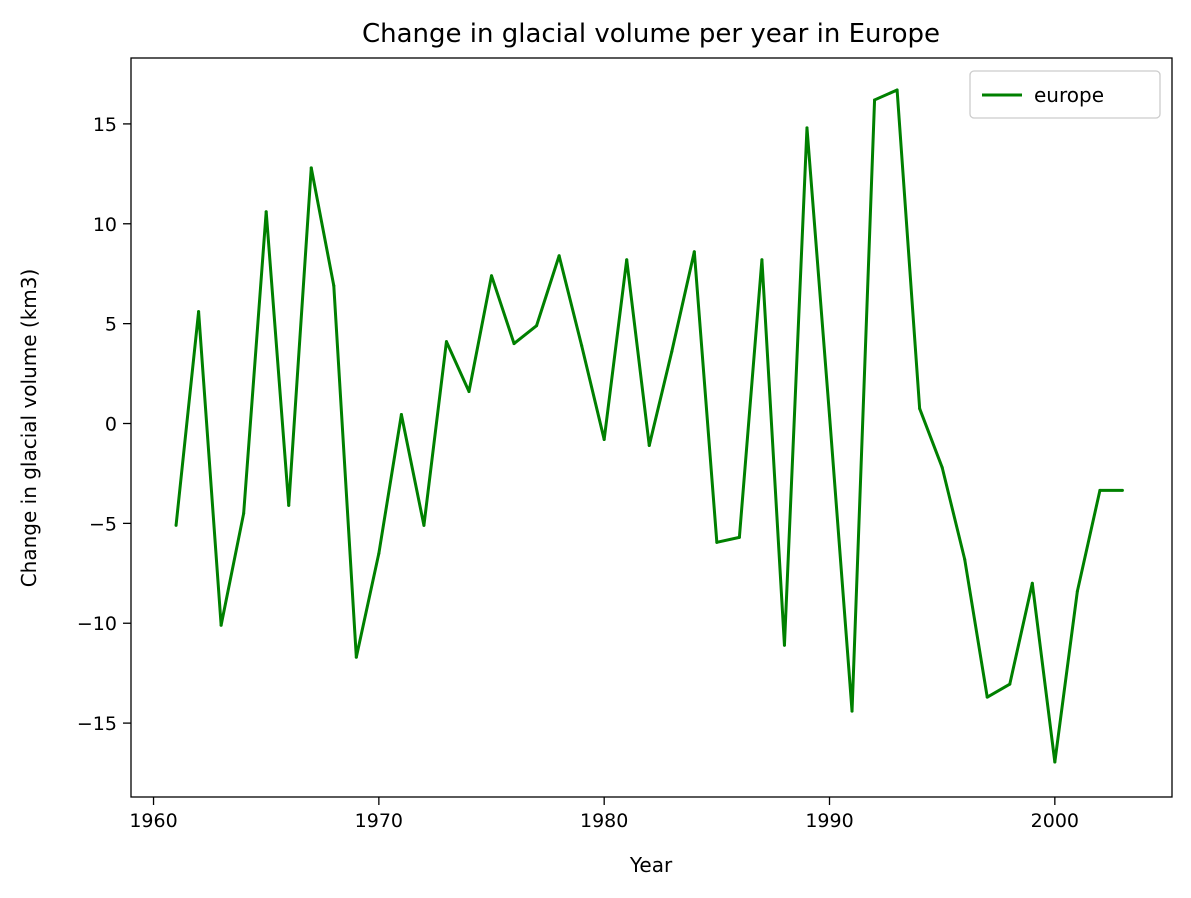  What do you see at coordinates (29, 428) in the screenshot?
I see `y-axis-label: Change in glacial volume (km3)` at bounding box center [29, 428].